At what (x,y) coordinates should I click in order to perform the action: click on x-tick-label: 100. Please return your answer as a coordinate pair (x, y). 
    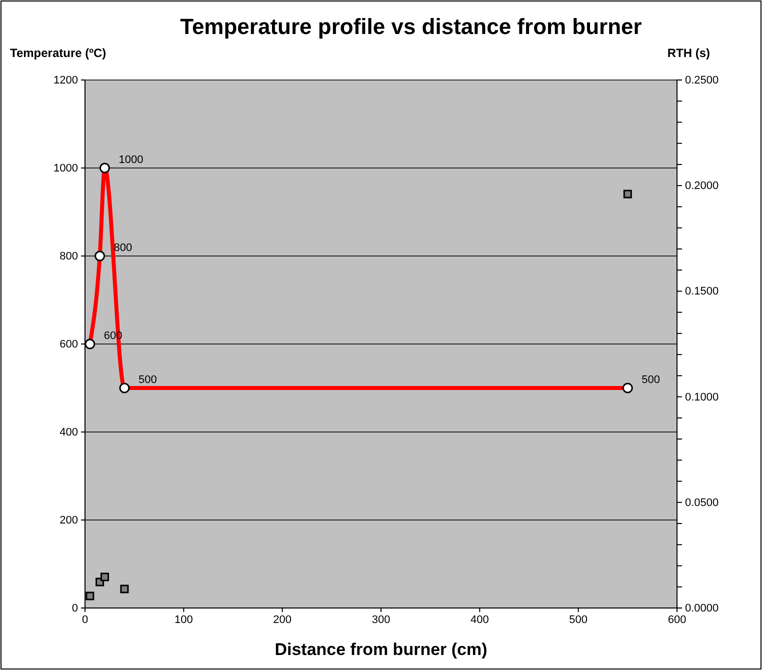
    Looking at the image, I should click on (183, 620).